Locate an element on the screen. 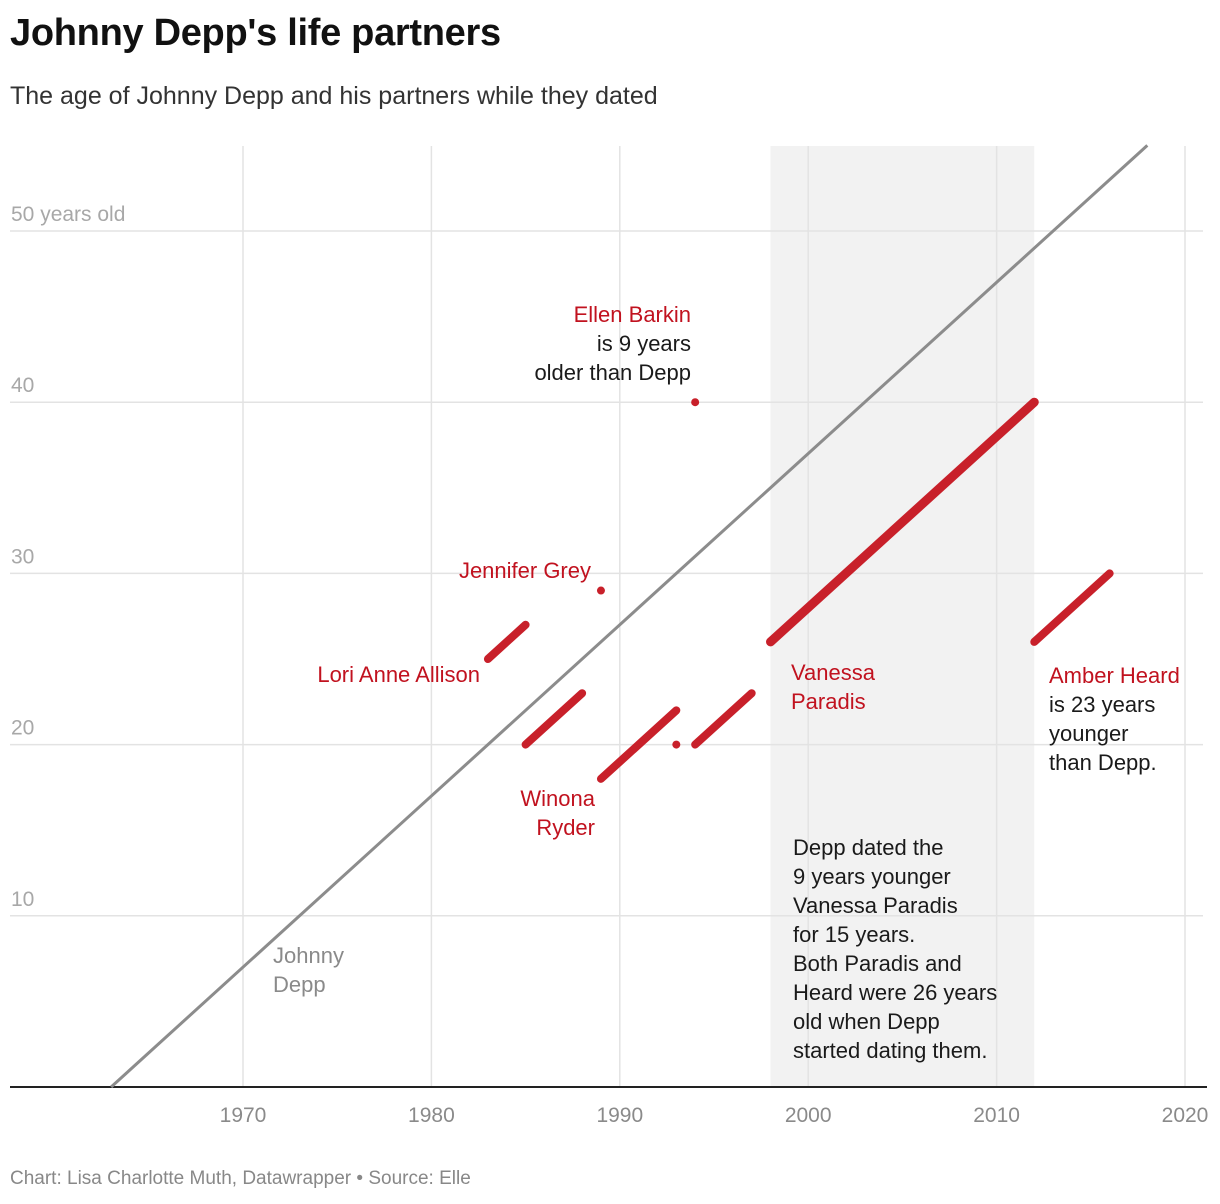 This screenshot has width=1220, height=1204. y-tick-label-10: 10 is located at coordinates (22, 899).